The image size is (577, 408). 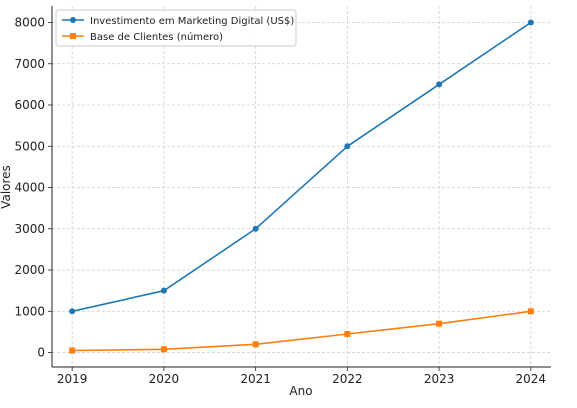 What do you see at coordinates (531, 379) in the screenshot?
I see `x-tick-label: 2024` at bounding box center [531, 379].